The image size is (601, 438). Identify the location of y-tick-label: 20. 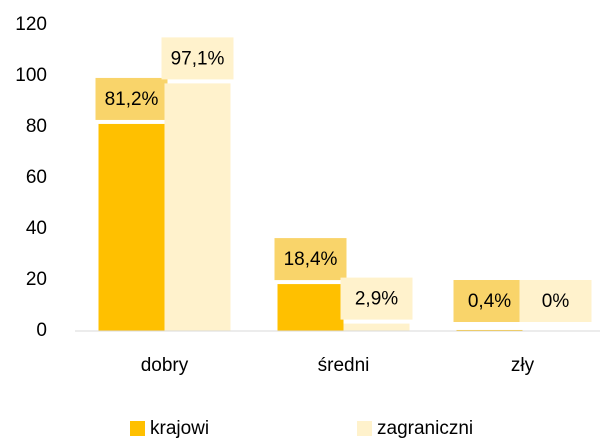
(36, 279).